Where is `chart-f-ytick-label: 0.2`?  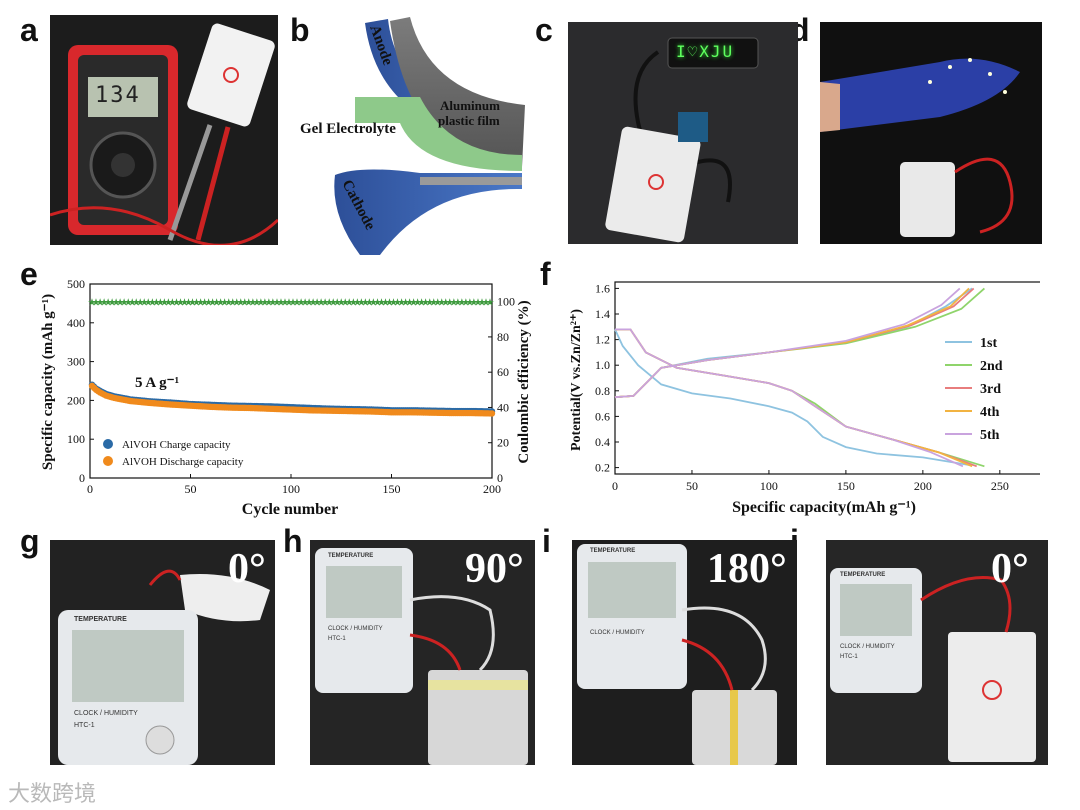 chart-f-ytick-label: 0.2 is located at coordinates (602, 468).